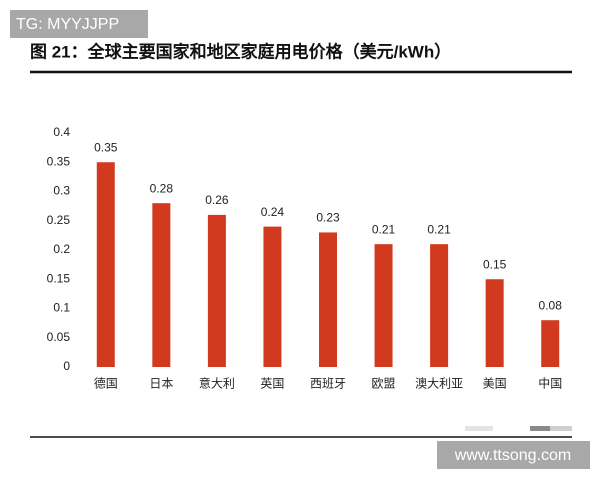  Describe the element at coordinates (273, 212) in the screenshot. I see `value-label: 0.24` at that location.